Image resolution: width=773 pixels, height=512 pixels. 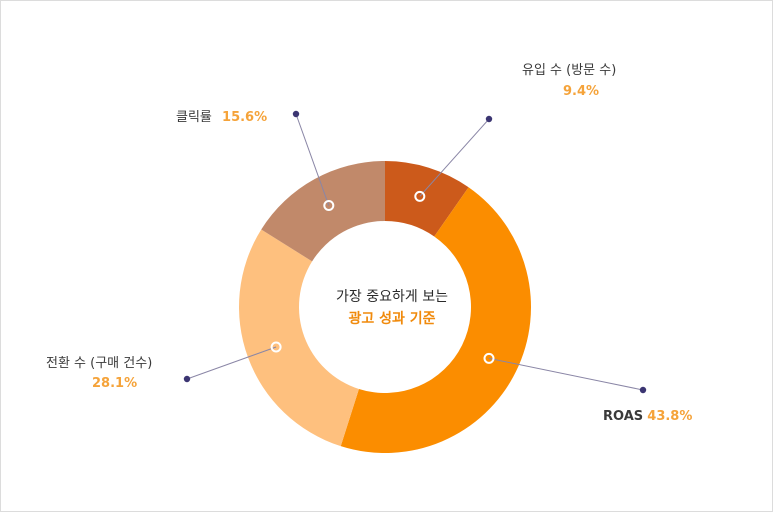 I want to click on label-visits-name: 유입 수 (방문 수), so click(x=569, y=70).